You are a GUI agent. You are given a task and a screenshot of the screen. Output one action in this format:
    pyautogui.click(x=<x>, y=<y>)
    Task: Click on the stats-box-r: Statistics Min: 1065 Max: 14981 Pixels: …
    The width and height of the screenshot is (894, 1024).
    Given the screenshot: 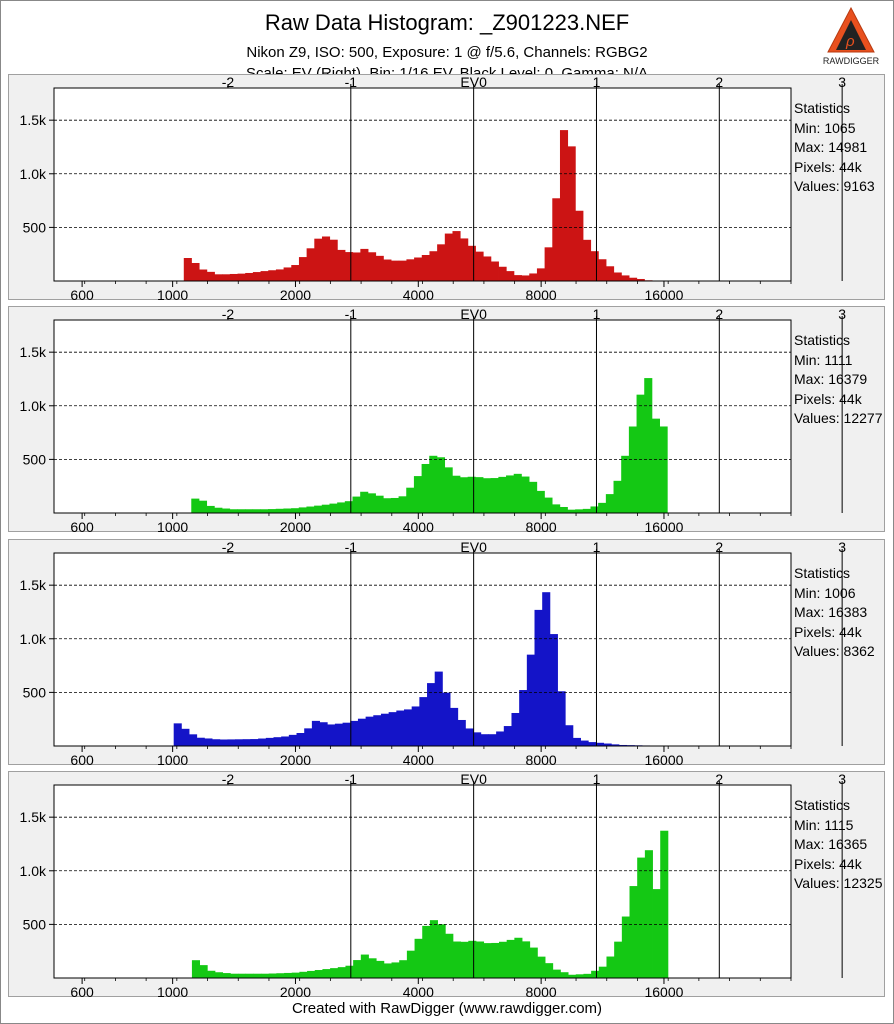 What is the action you would take?
    pyautogui.click(x=834, y=148)
    